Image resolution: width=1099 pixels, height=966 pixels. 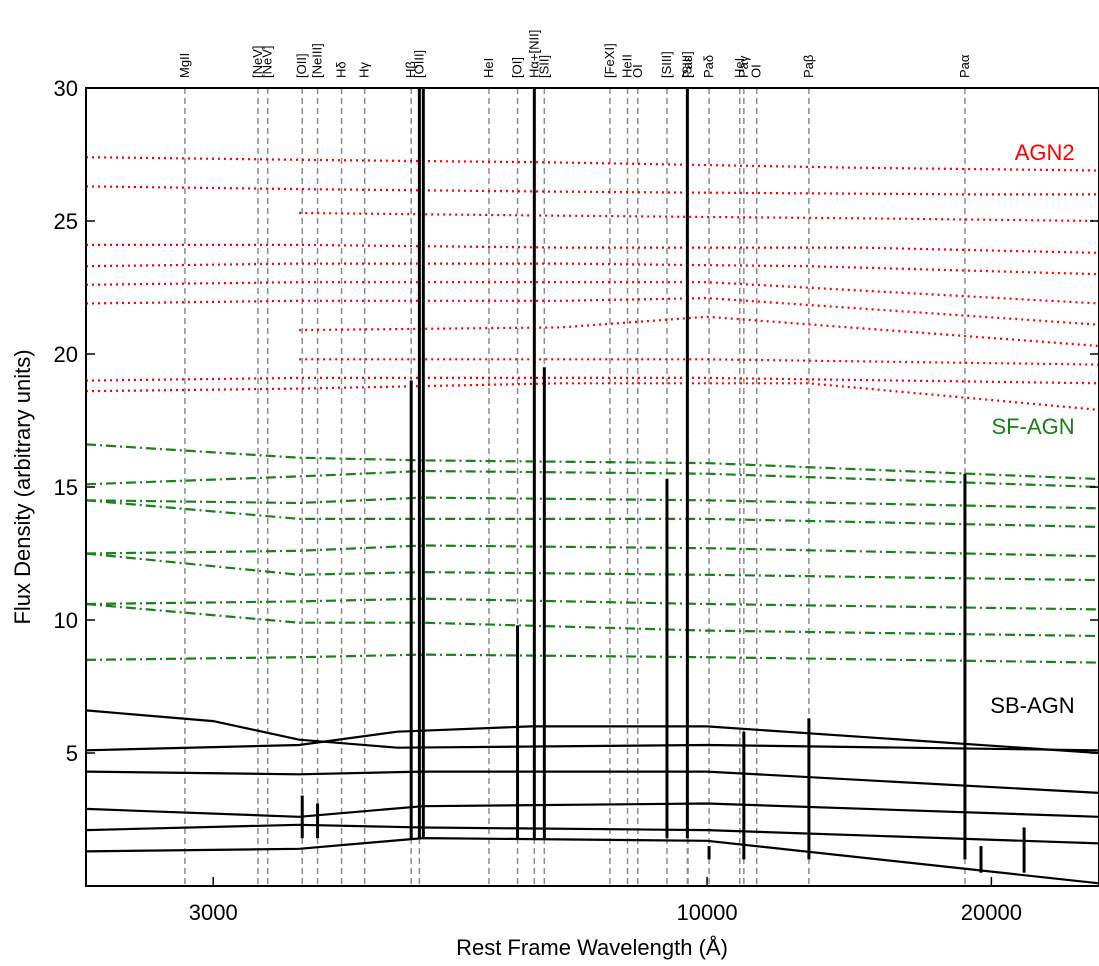 I want to click on marker-label: Paα, so click(x=964, y=66).